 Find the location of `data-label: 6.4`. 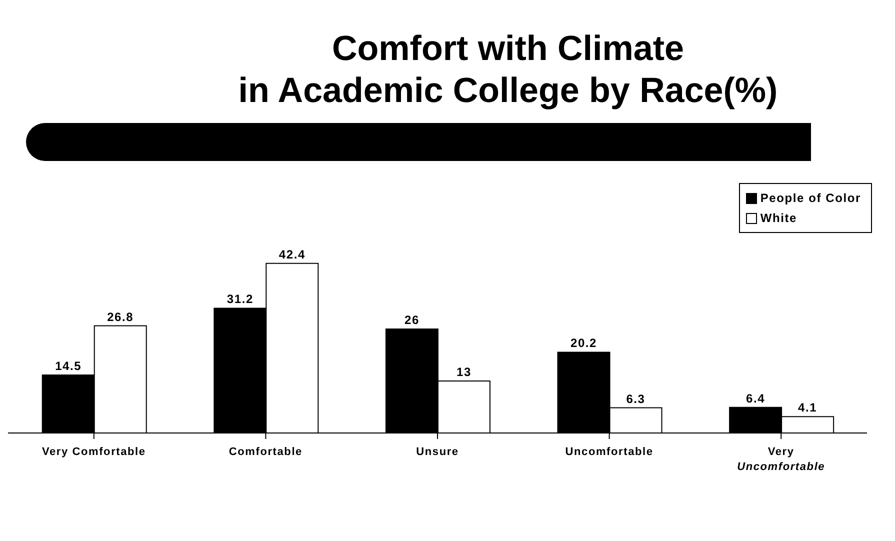

data-label: 6.4 is located at coordinates (756, 398).